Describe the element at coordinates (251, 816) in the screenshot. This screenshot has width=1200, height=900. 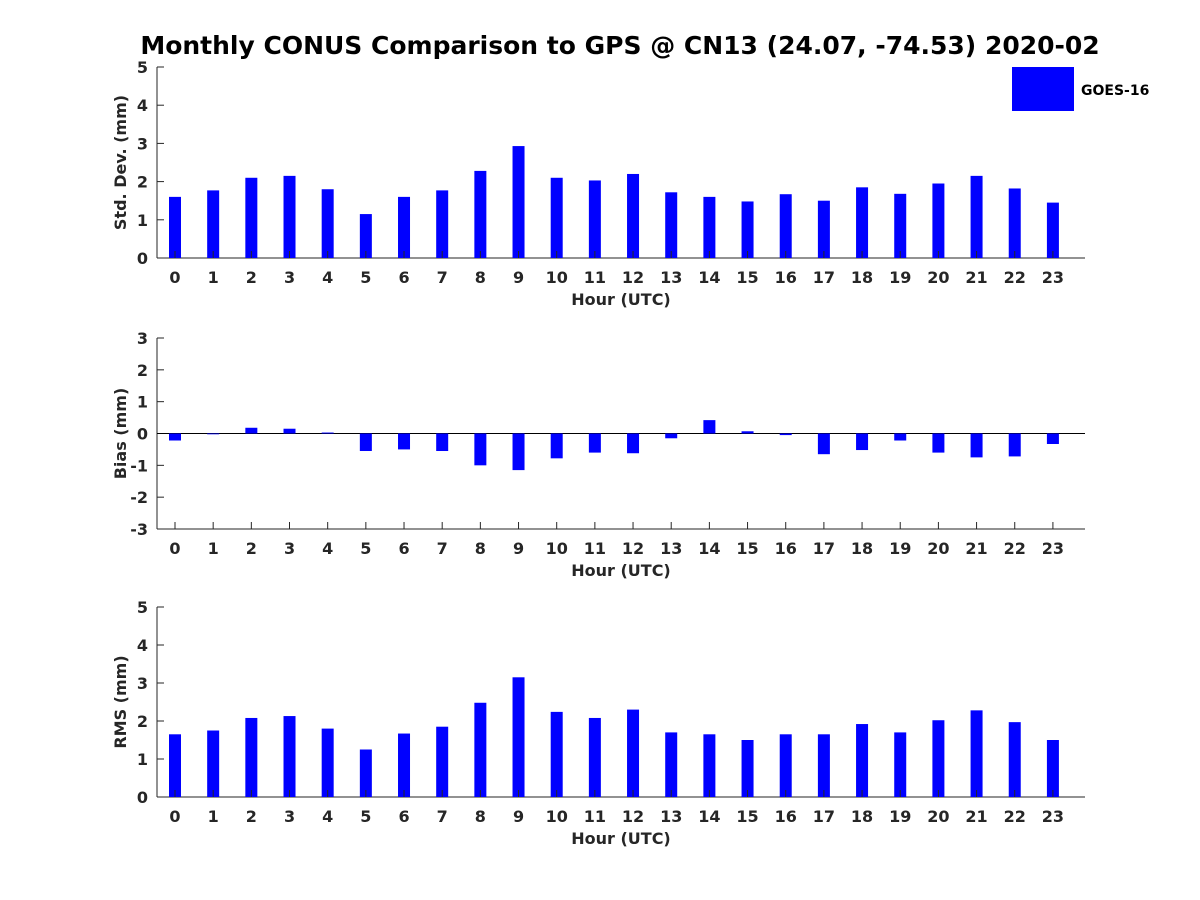
I see `rms-x-tick-label: 2` at that location.